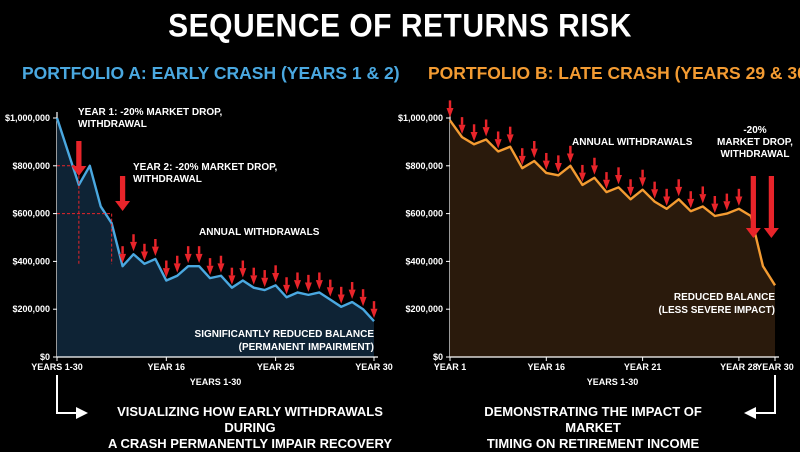  Describe the element at coordinates (755, 142) in the screenshot. I see `annotation-crash-line-2: MARKET DROP,` at that location.